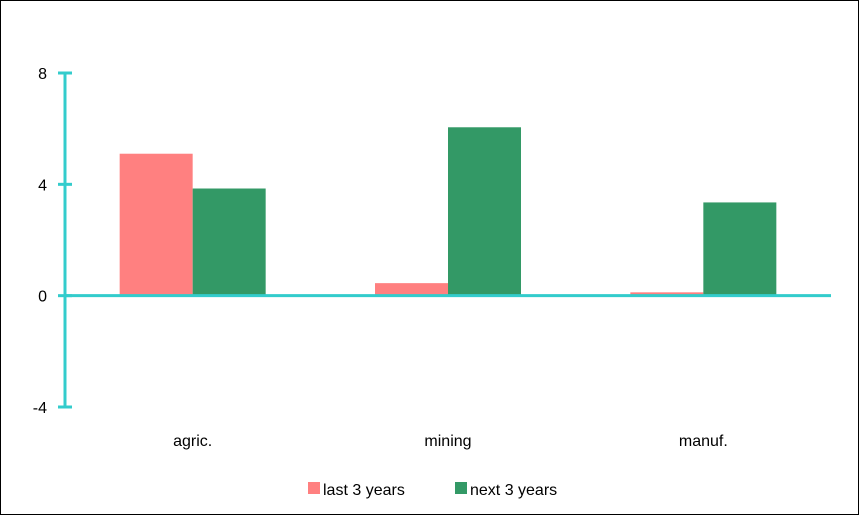  I want to click on y-tick-label: -4, so click(40, 408).